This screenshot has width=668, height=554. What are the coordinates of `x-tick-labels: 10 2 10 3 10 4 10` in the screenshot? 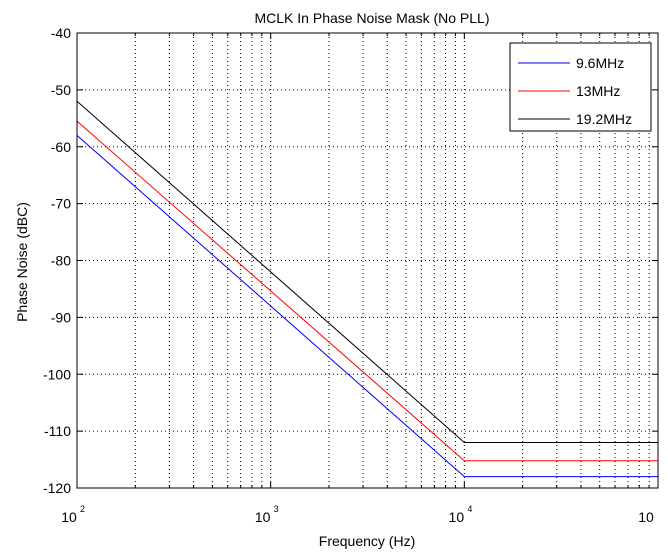 It's located at (357, 514).